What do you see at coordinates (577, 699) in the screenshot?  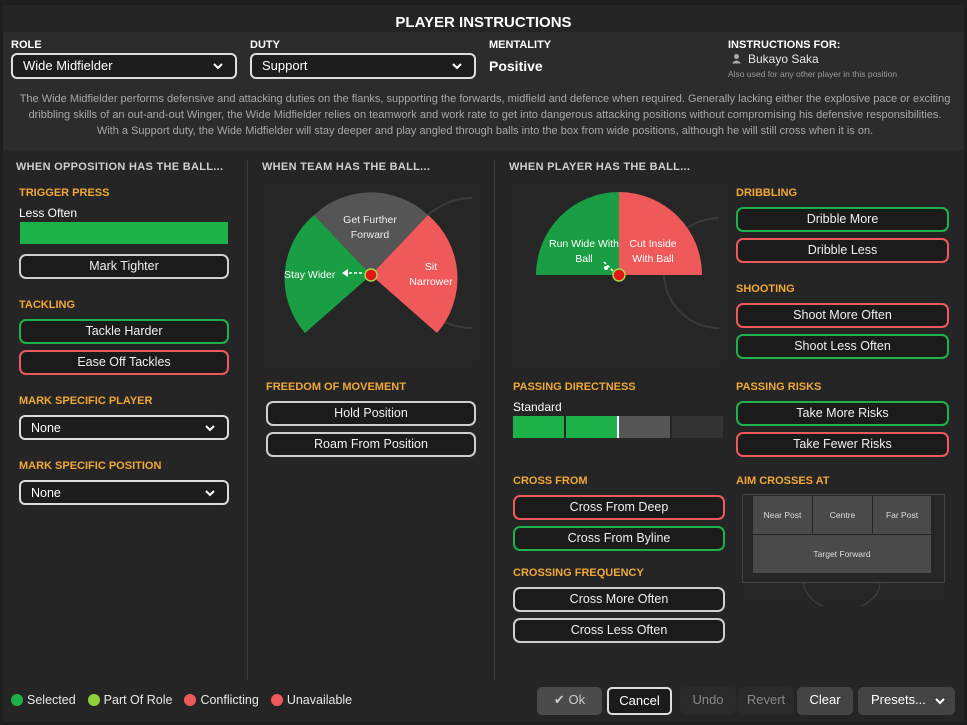 I see `ok-label: Ok` at bounding box center [577, 699].